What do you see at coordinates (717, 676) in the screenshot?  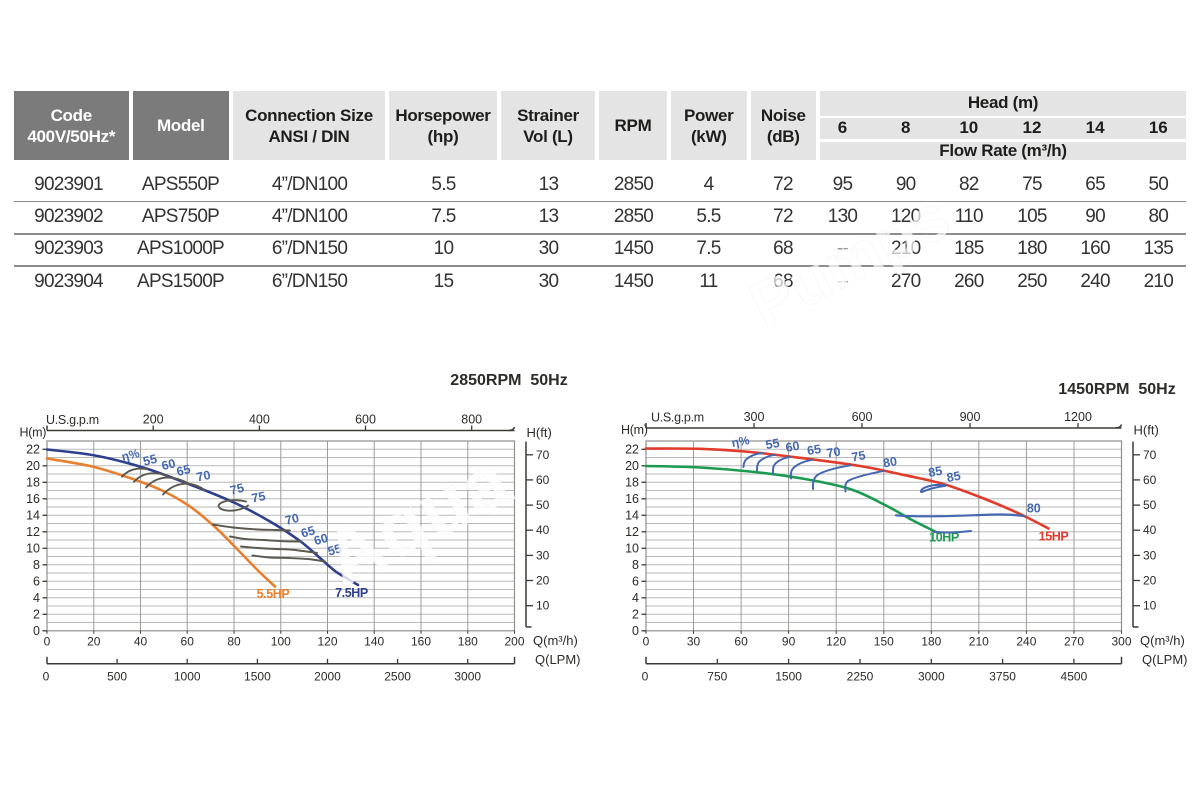 I see `svg-text: 750` at bounding box center [717, 676].